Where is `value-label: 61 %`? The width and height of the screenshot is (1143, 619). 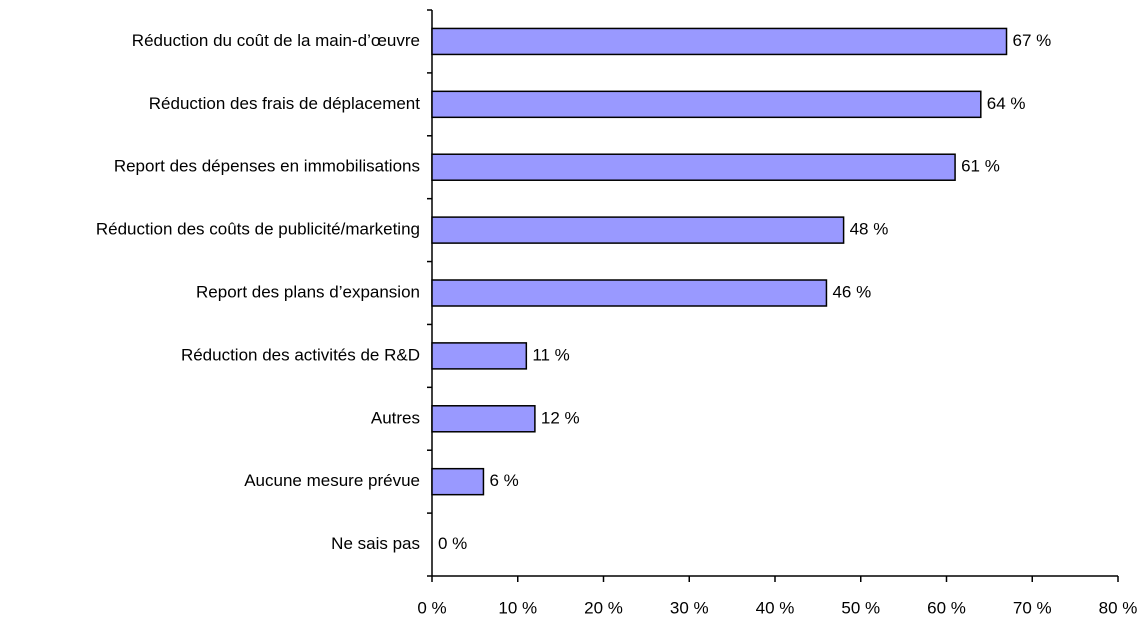 value-label: 61 % is located at coordinates (980, 166).